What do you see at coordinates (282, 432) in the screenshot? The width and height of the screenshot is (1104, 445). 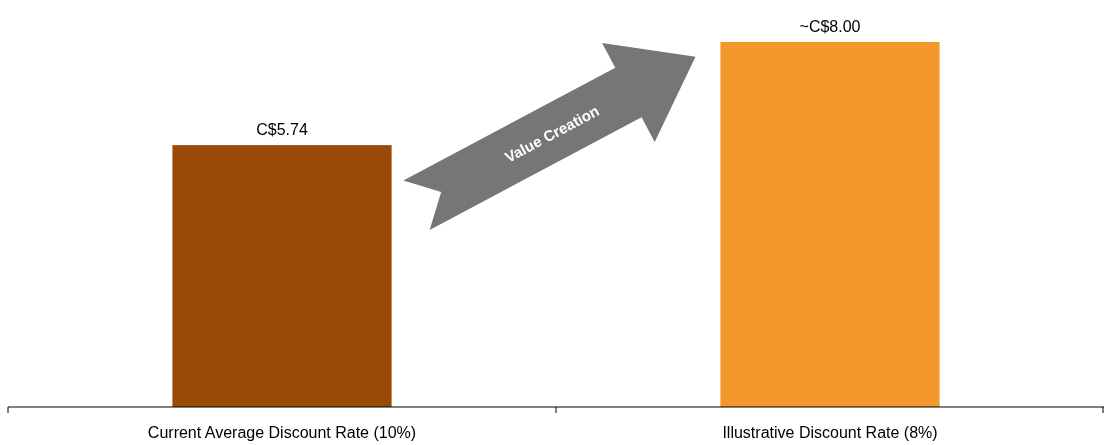 I see `x-tick-label: Current Average Discount Rate (10%)` at bounding box center [282, 432].